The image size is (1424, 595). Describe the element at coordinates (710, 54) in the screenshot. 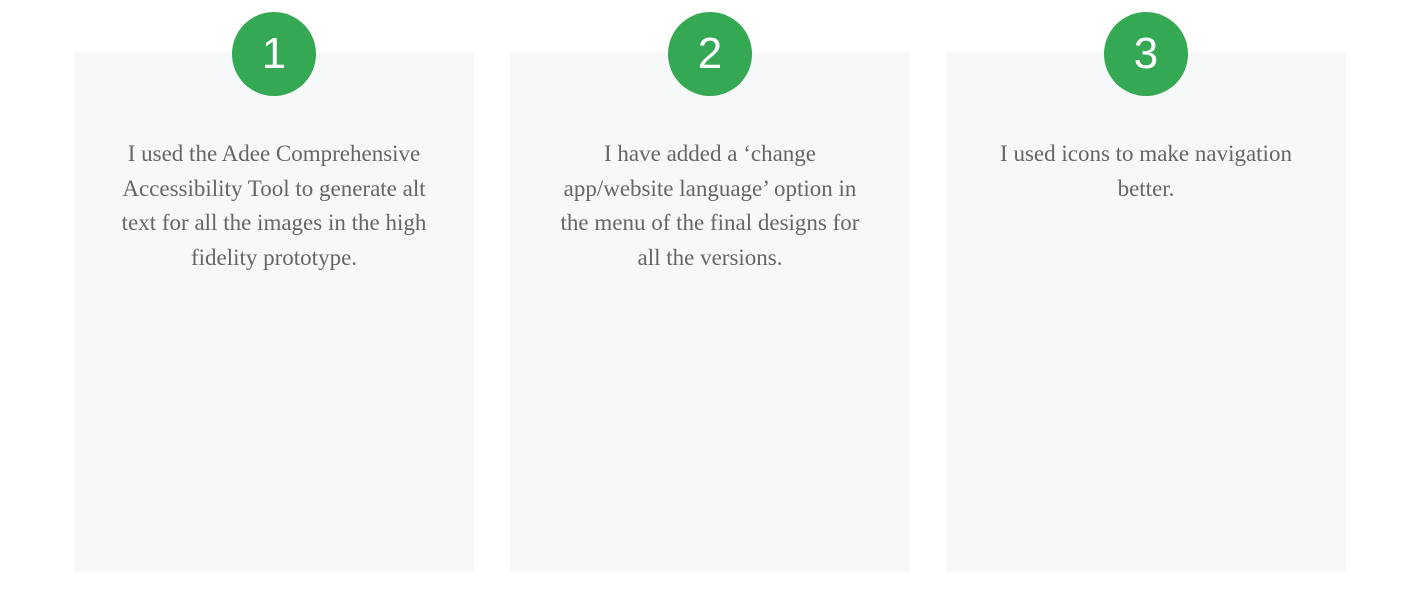

I see `step-number-badge-2: 2` at that location.